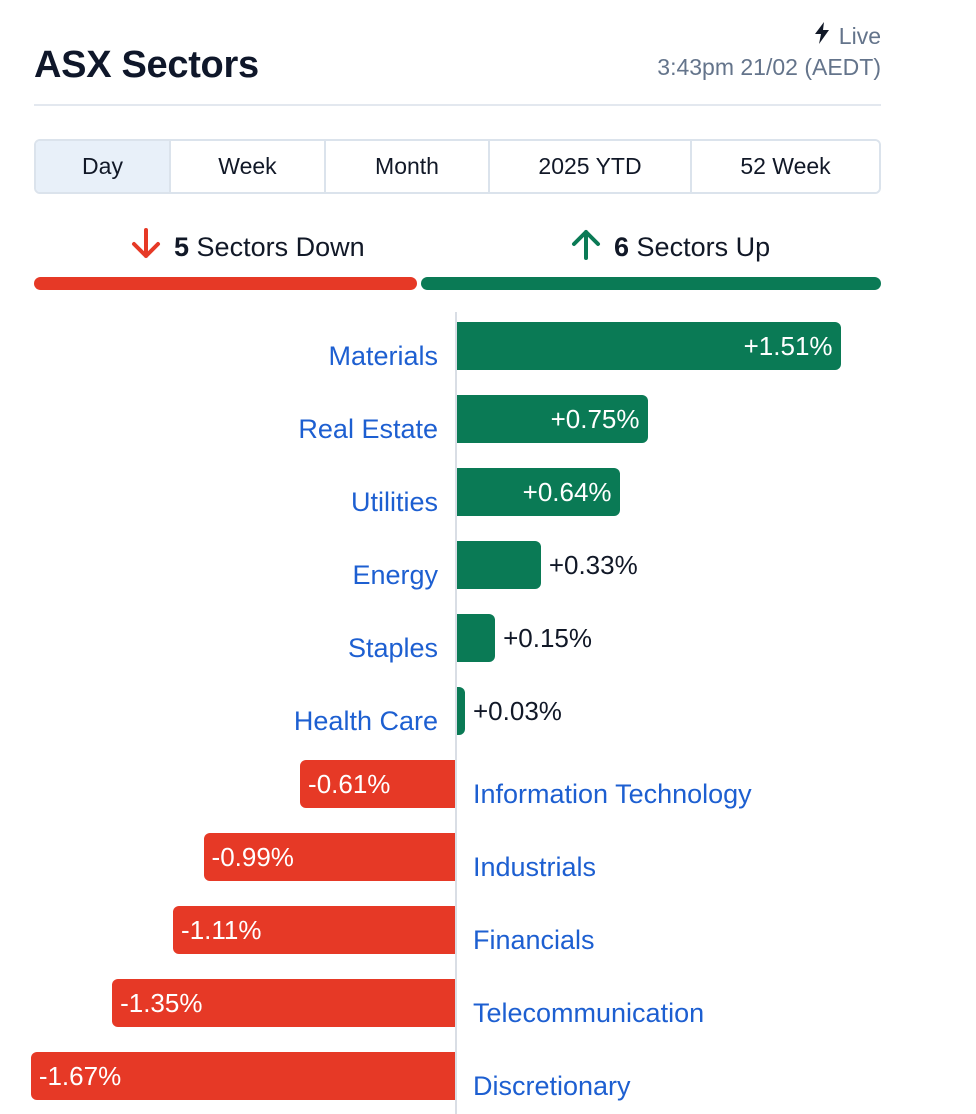 The height and width of the screenshot is (1114, 976). I want to click on value-label-real-estate: +0.75%, so click(595, 419).